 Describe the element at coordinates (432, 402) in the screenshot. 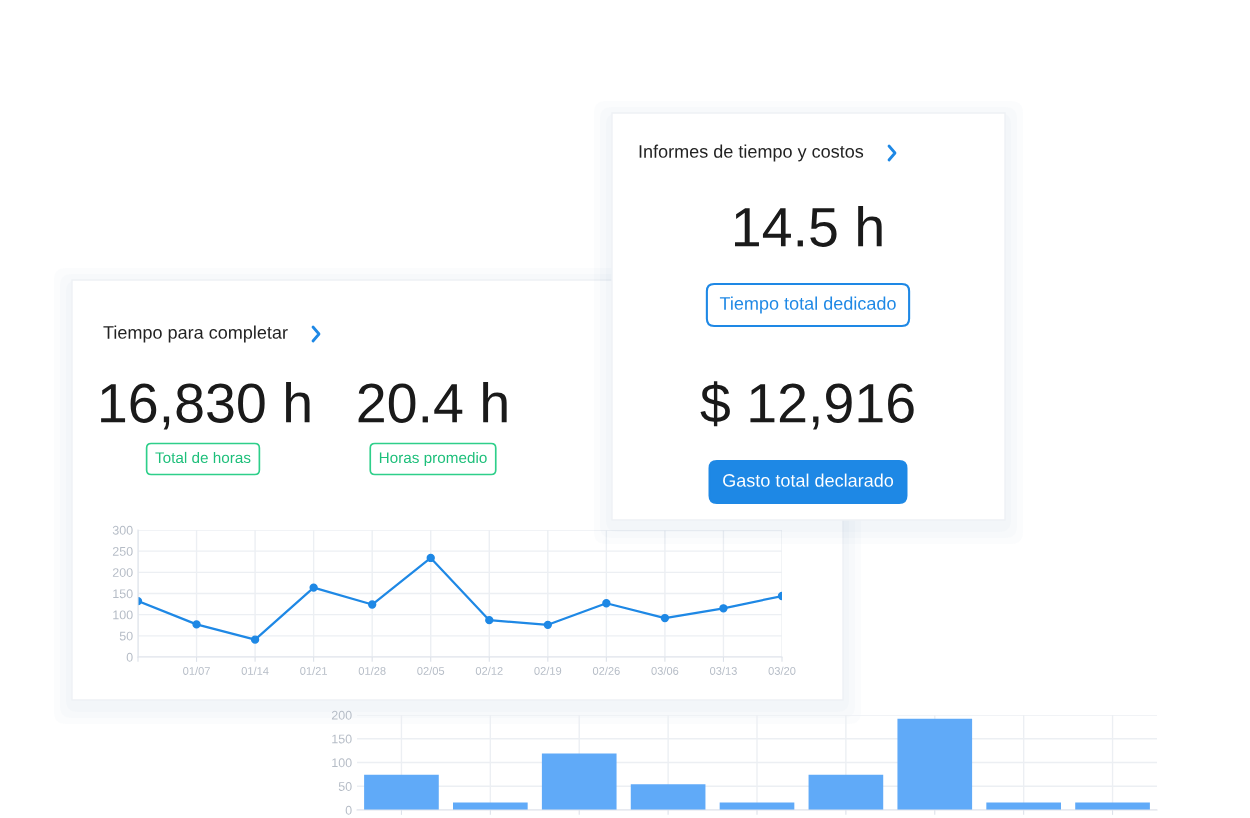

I see `text: 20.4 h` at that location.